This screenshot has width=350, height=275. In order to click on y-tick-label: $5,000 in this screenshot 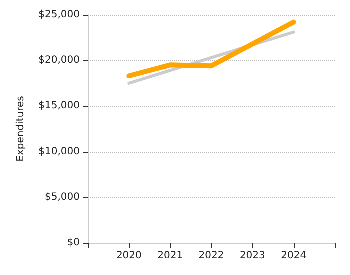, I will do `click(62, 197)`.